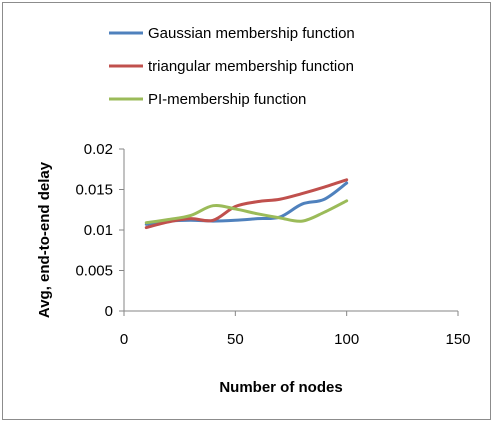  I want to click on y-tick-label: 0.015, so click(94, 190).